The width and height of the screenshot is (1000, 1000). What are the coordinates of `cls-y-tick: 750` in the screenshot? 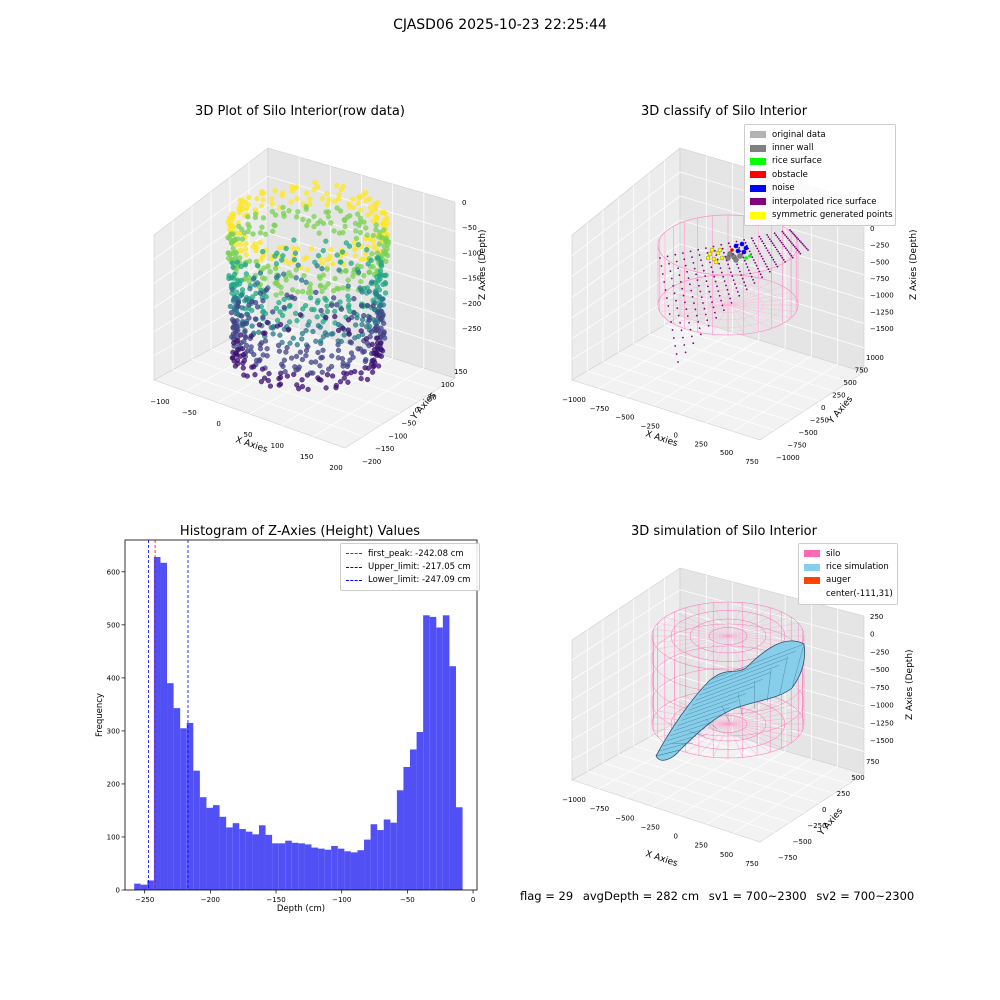 It's located at (861, 371).